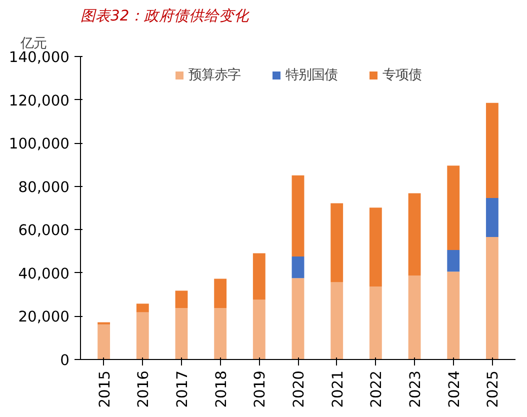 This screenshot has height=417, width=527. Describe the element at coordinates (44, 317) in the screenshot. I see `y-tick-label: 20,000` at that location.